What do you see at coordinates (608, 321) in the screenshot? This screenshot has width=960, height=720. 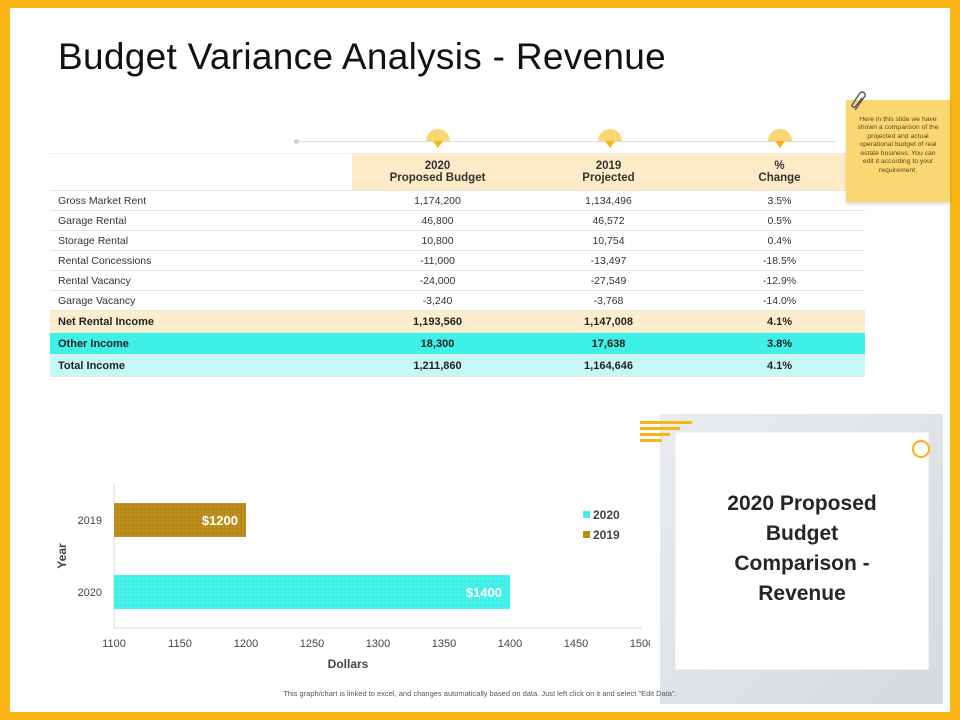 I see `cell-projected: 1,147,008` at bounding box center [608, 321].